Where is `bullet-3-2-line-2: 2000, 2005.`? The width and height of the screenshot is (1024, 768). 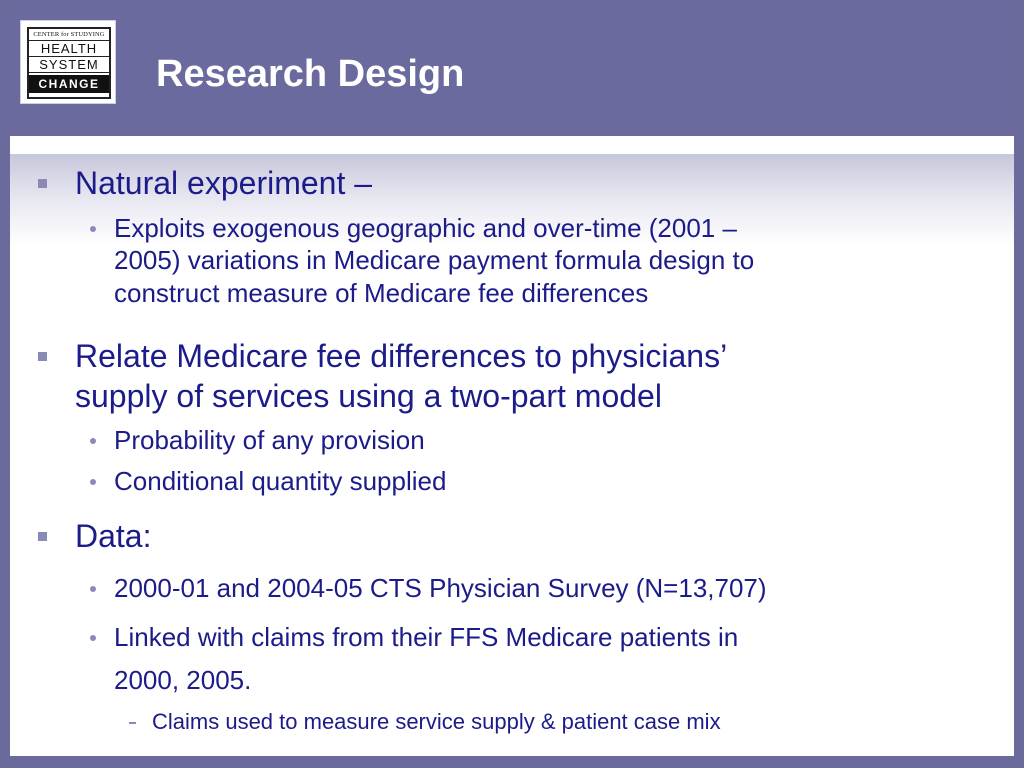
bullet-3-2-line-2: 2000, 2005. is located at coordinates (183, 680).